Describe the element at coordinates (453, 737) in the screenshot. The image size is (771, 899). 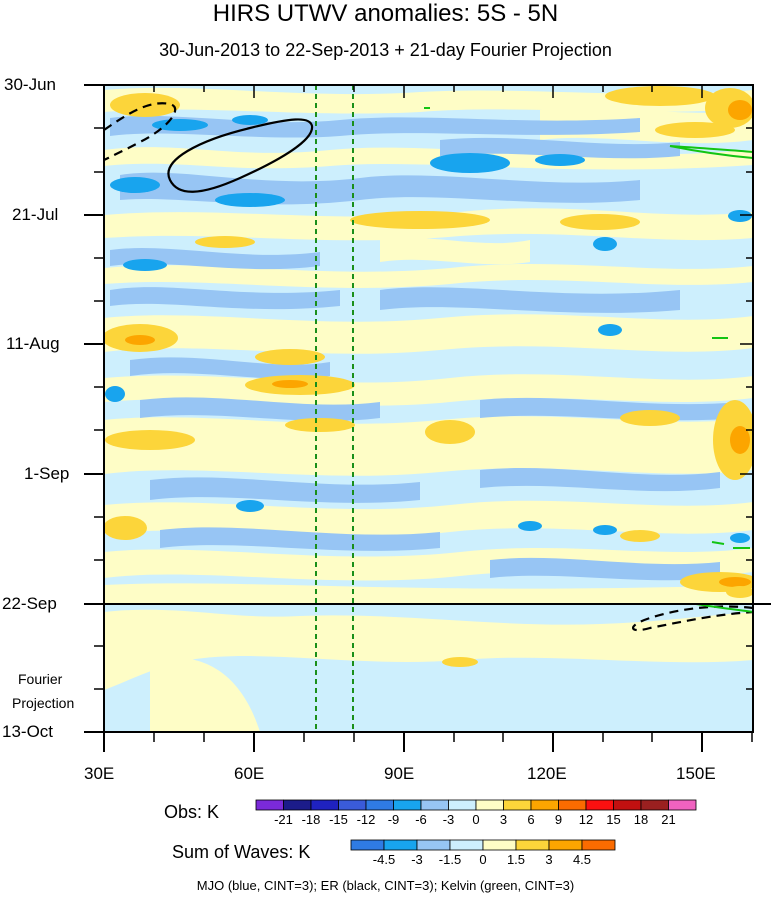
I see `x-minor-ticks` at that location.